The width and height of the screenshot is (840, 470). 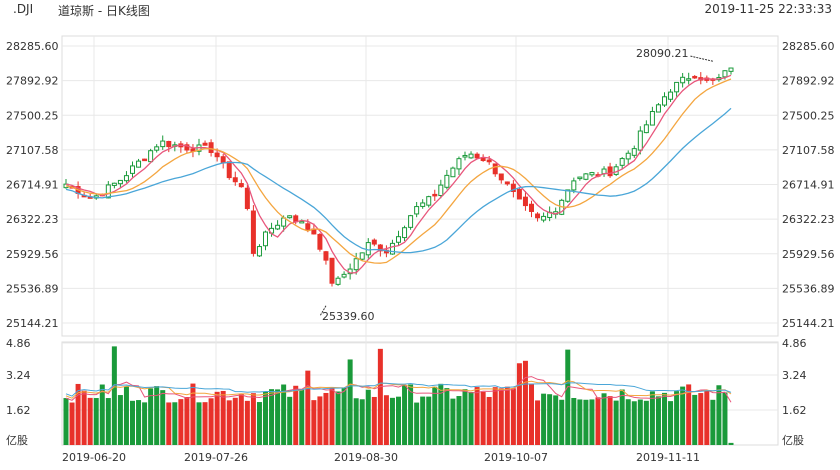 What do you see at coordinates (794, 410) in the screenshot?
I see `volume-tick-label-right: 1.62` at bounding box center [794, 410].